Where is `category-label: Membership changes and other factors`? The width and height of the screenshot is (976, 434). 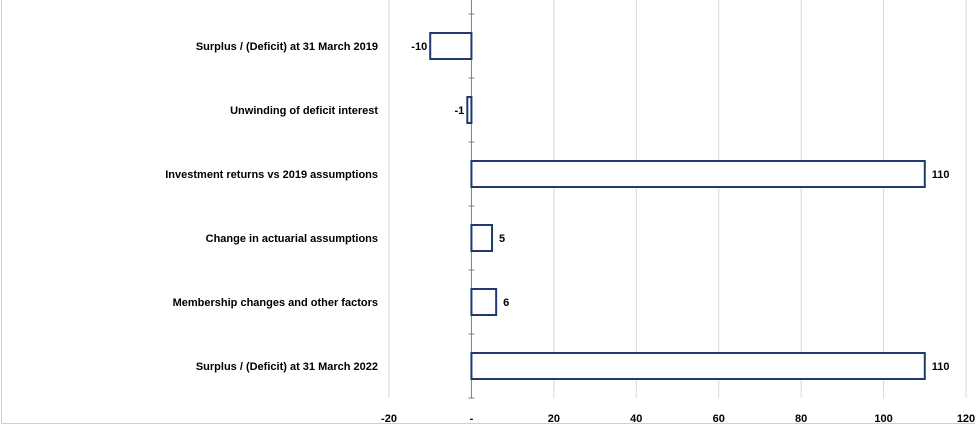
category-label: Membership changes and other factors is located at coordinates (275, 303).